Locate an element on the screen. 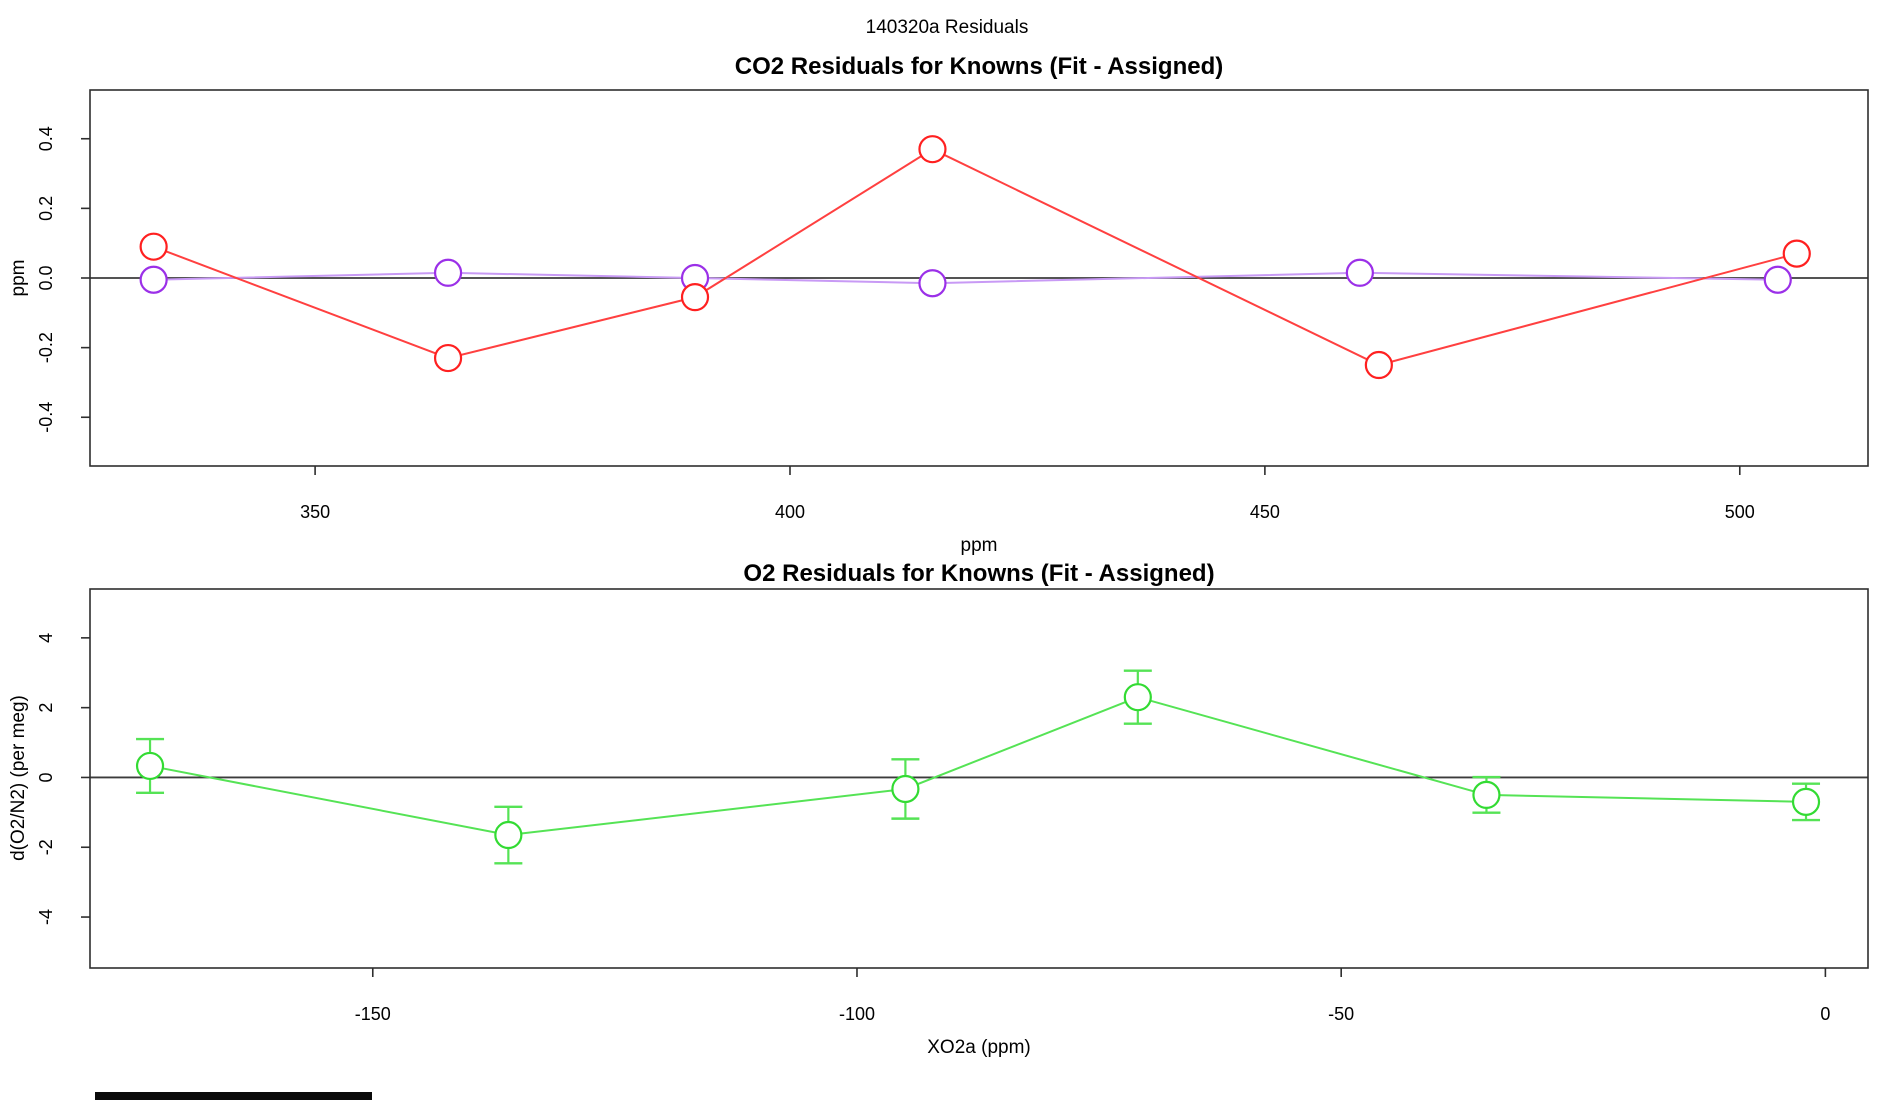 The image size is (1900, 1100). y-tick-label: -4 is located at coordinates (46, 917).